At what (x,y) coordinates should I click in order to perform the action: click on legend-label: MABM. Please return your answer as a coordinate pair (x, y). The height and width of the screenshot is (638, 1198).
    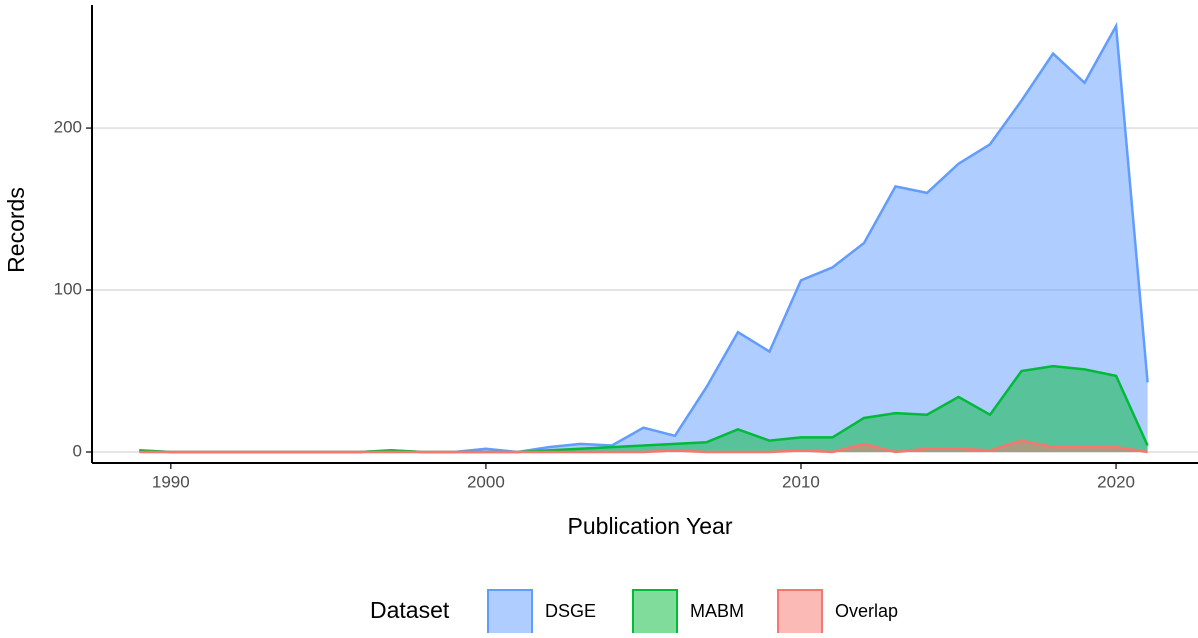
    Looking at the image, I should click on (717, 611).